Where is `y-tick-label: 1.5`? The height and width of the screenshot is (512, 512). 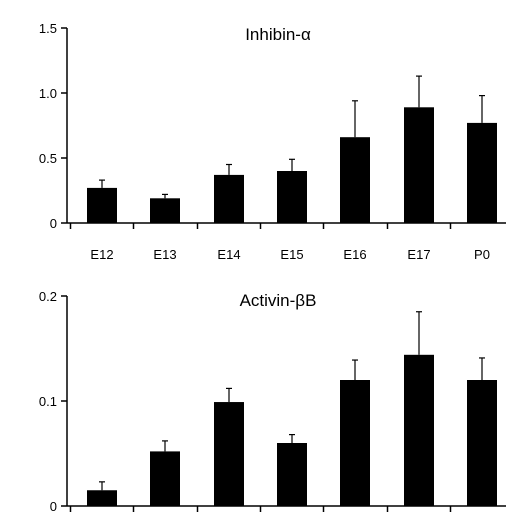
y-tick-label: 1.5 is located at coordinates (48, 28).